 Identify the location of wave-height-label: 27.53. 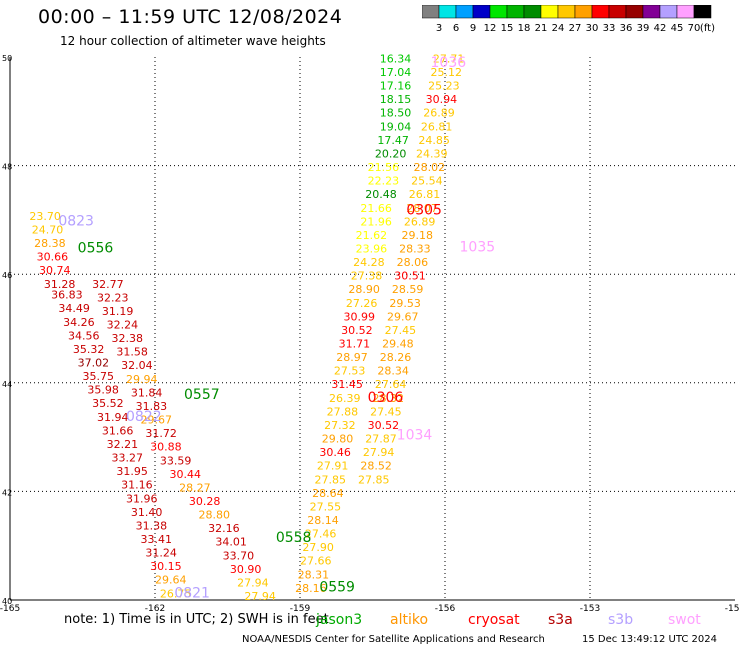
(350, 371).